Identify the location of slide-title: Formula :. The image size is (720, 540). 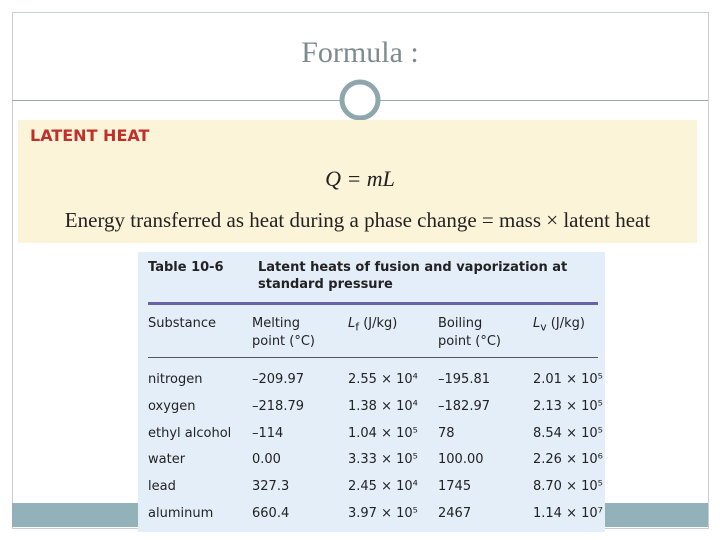
(360, 52).